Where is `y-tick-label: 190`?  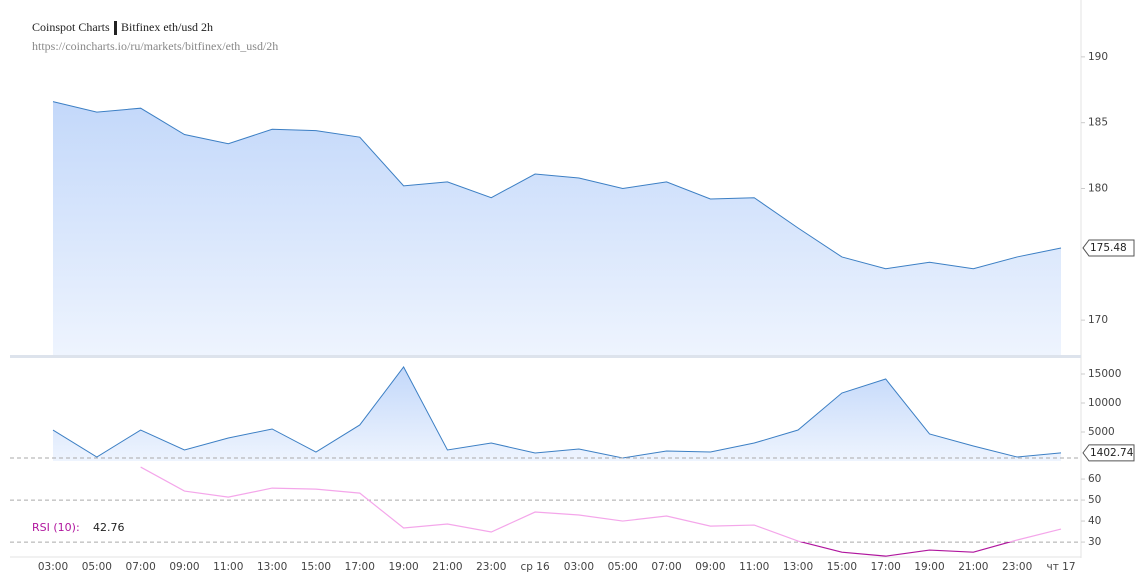
y-tick-label: 190 is located at coordinates (1098, 57).